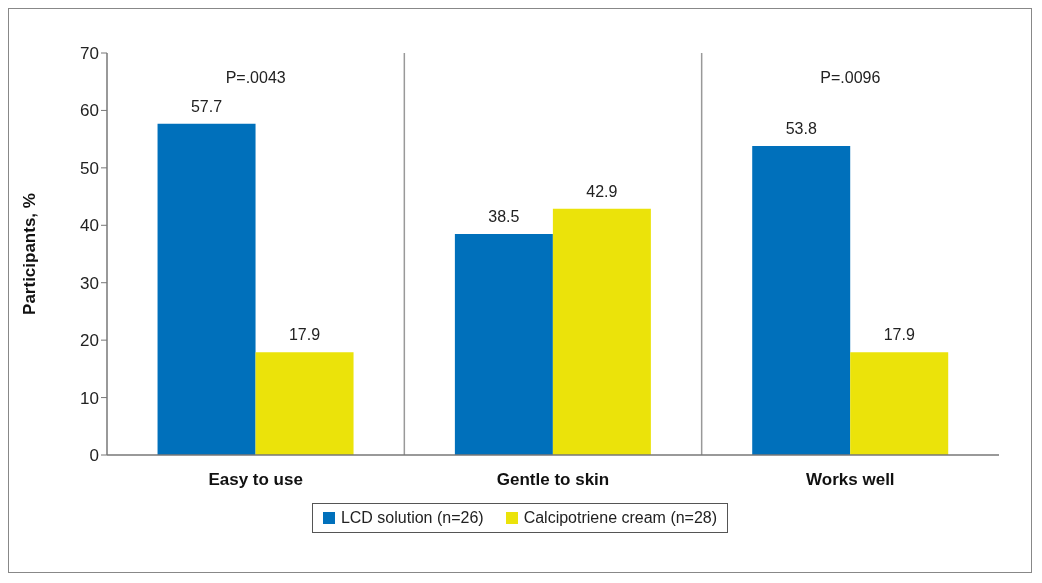 This screenshot has height=583, width=1042. Describe the element at coordinates (801, 129) in the screenshot. I see `data-label: 53.8` at that location.